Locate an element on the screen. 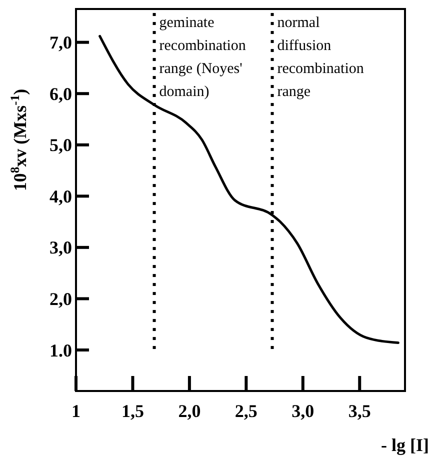 This screenshot has width=433, height=457. y-tick-label: 2,0 is located at coordinates (61, 299).